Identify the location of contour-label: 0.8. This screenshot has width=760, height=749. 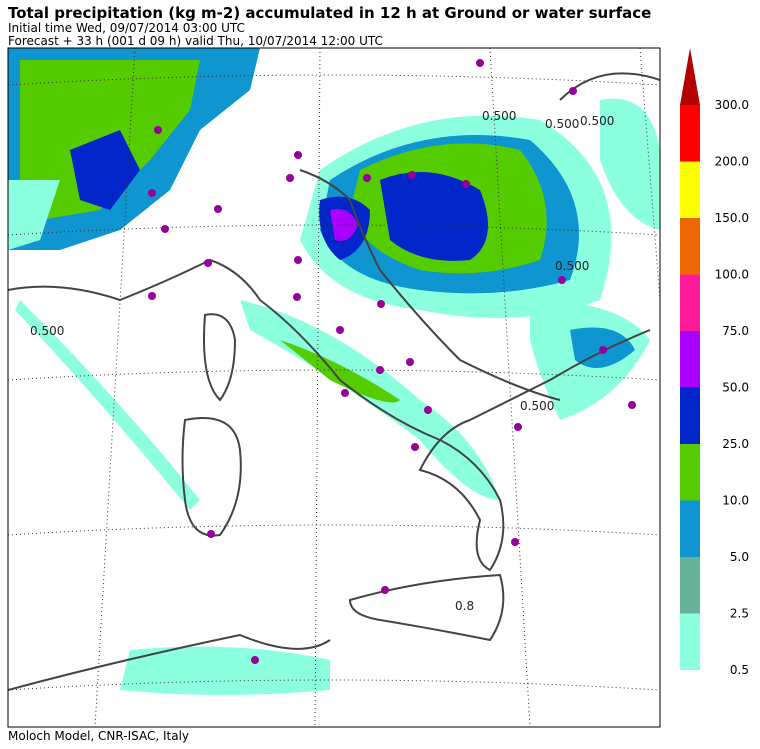
(464, 606).